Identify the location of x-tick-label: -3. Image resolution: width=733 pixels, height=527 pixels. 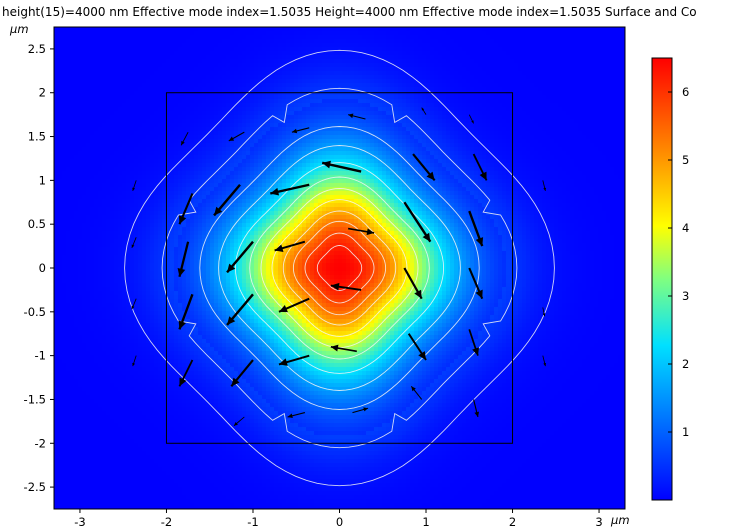
(79, 521).